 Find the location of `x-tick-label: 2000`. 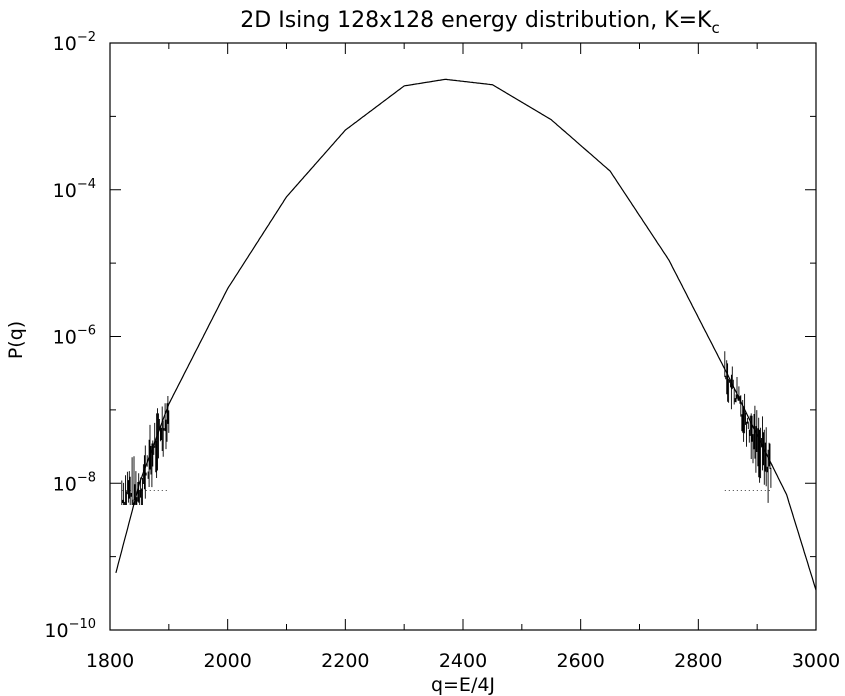

x-tick-label: 2000 is located at coordinates (227, 661).